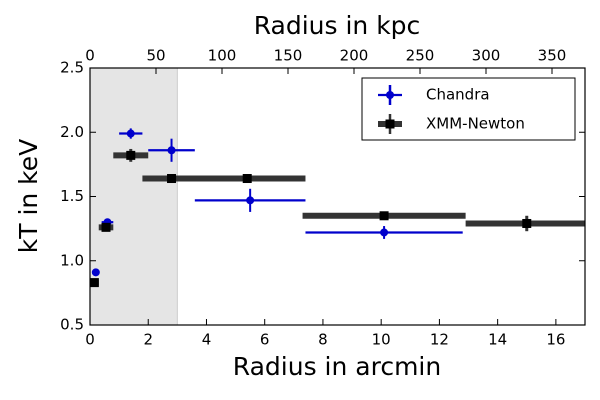  Describe the element at coordinates (468, 109) in the screenshot. I see `legend-box` at that location.